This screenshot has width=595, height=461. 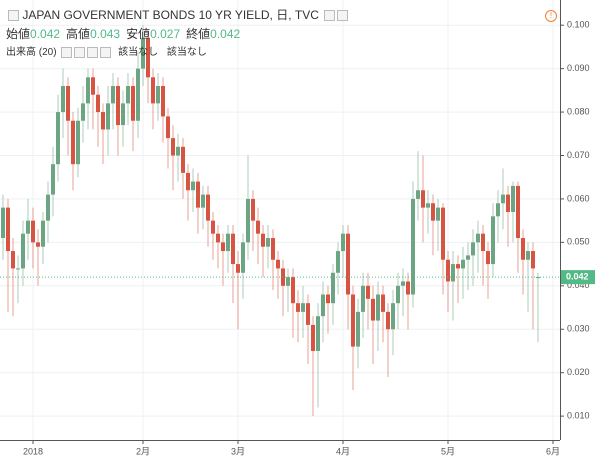 I want to click on alert-icon: !, so click(x=551, y=16).